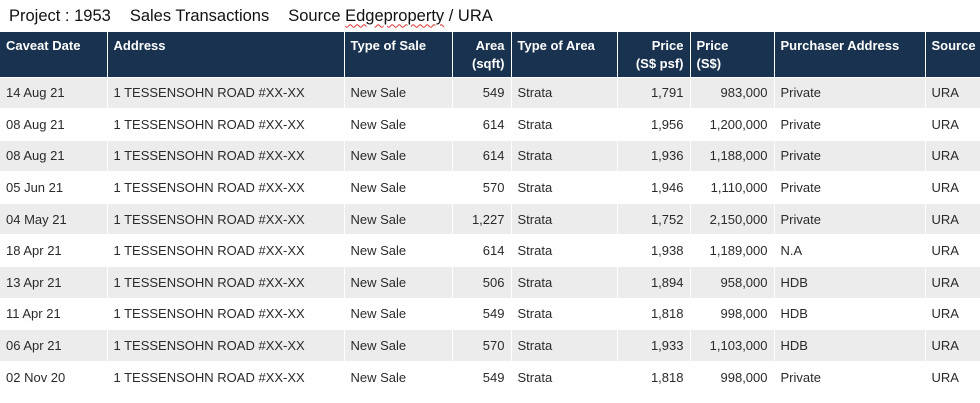  I want to click on column-header-address: Address, so click(225, 54).